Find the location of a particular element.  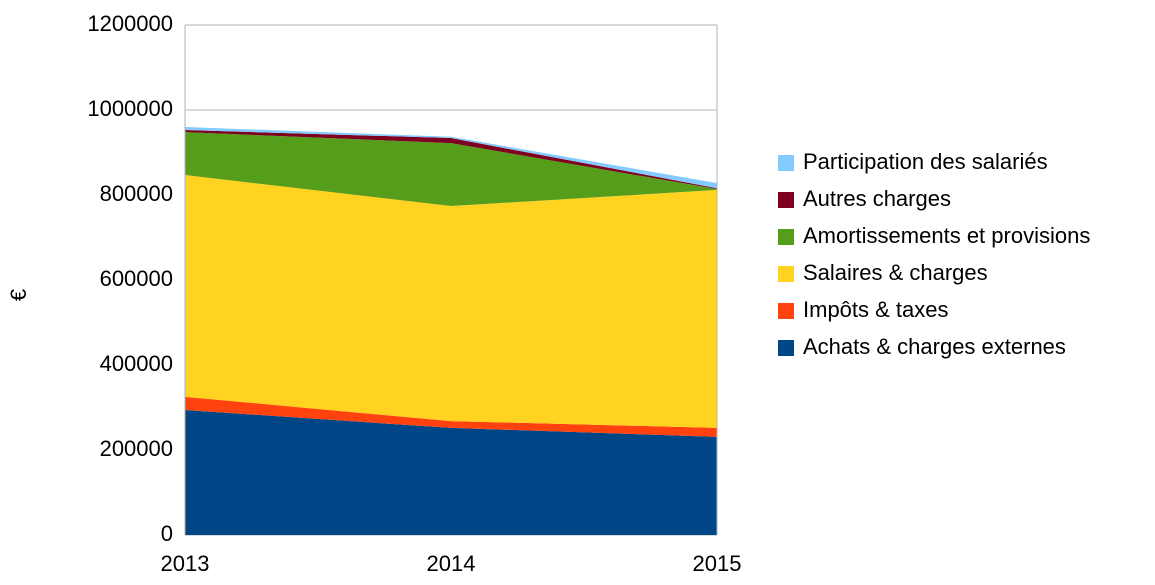

y-tick-label: 0 is located at coordinates (167, 533).